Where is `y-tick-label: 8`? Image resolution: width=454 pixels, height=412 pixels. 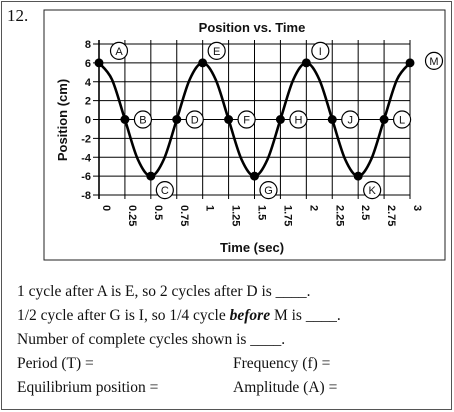 y-tick-label: 8 is located at coordinates (88, 45).